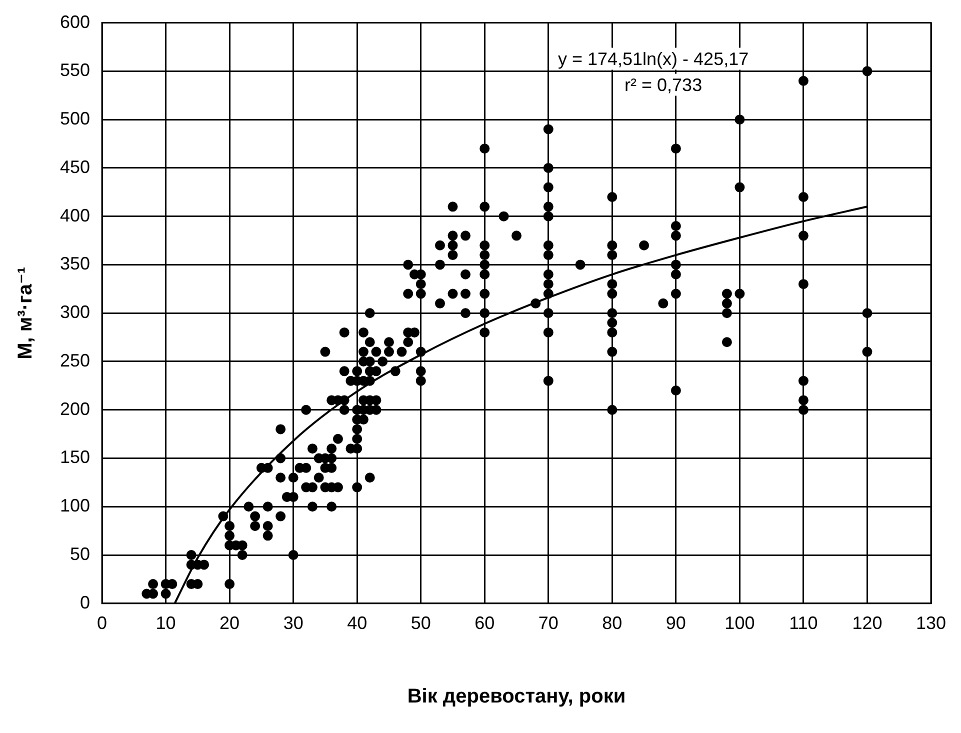 The width and height of the screenshot is (961, 733). What do you see at coordinates (739, 623) in the screenshot?
I see `x-tick-label: 100` at bounding box center [739, 623].